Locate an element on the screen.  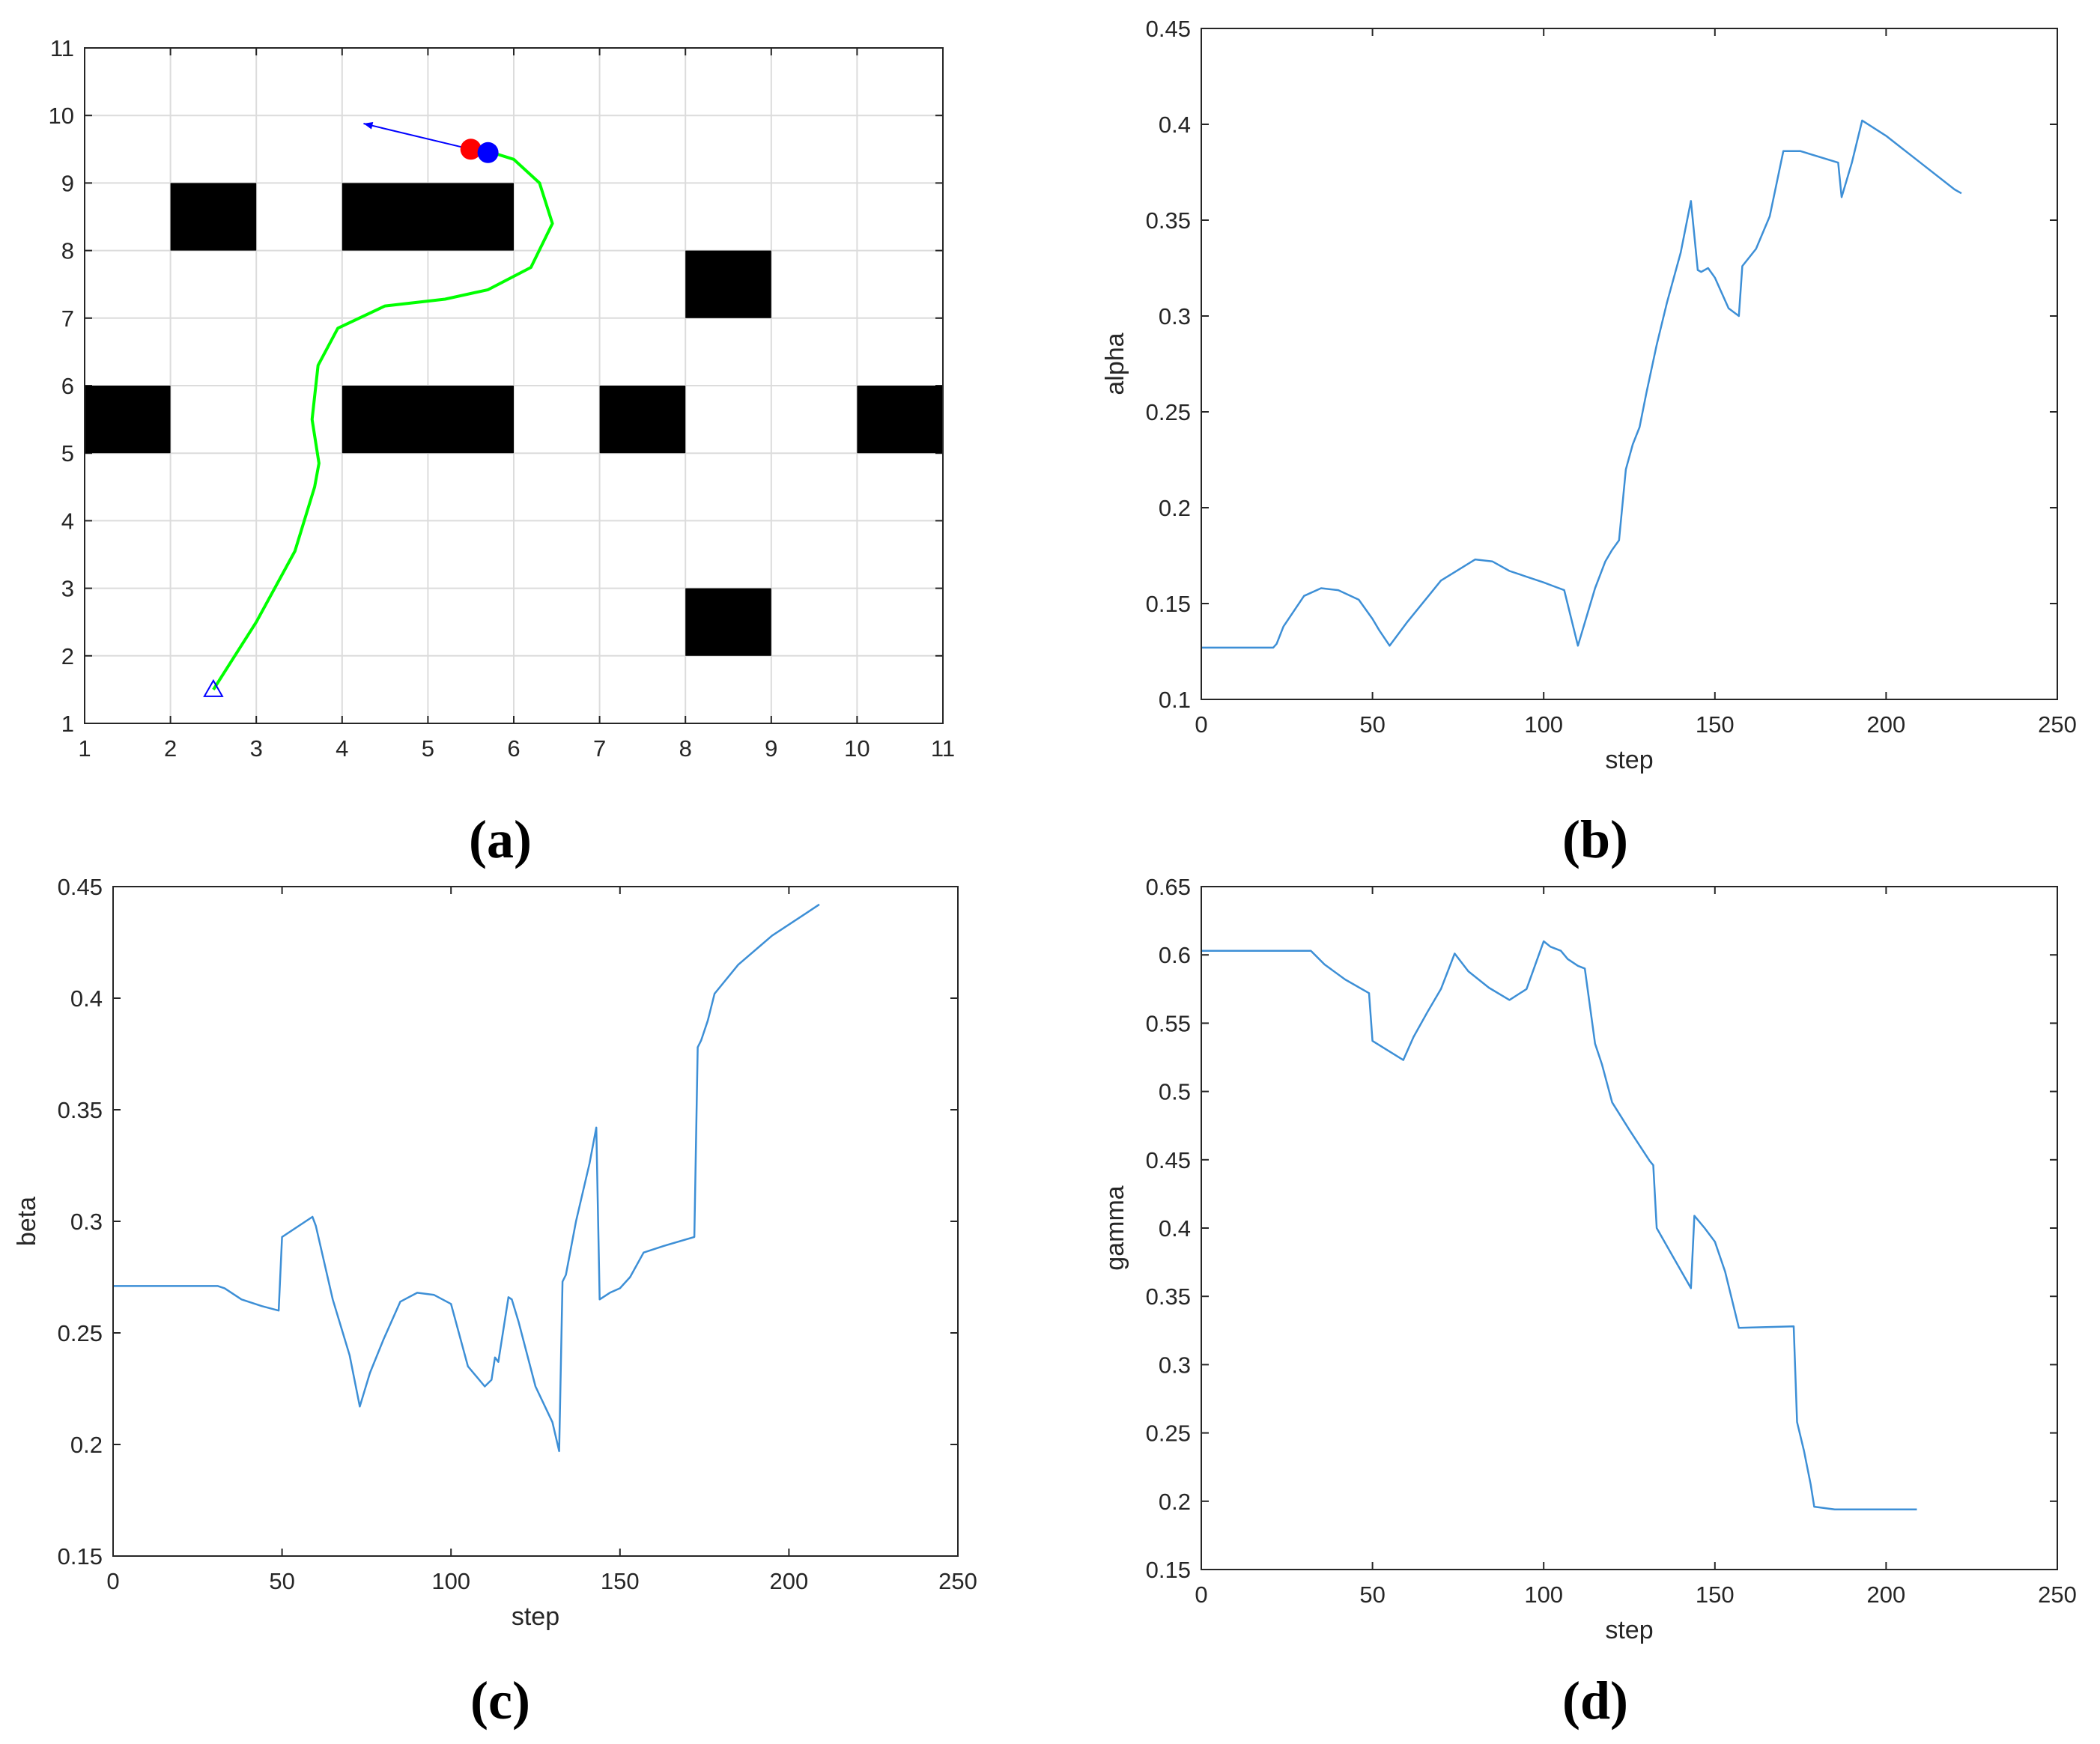
caption-a: (a) is located at coordinates (500, 839).